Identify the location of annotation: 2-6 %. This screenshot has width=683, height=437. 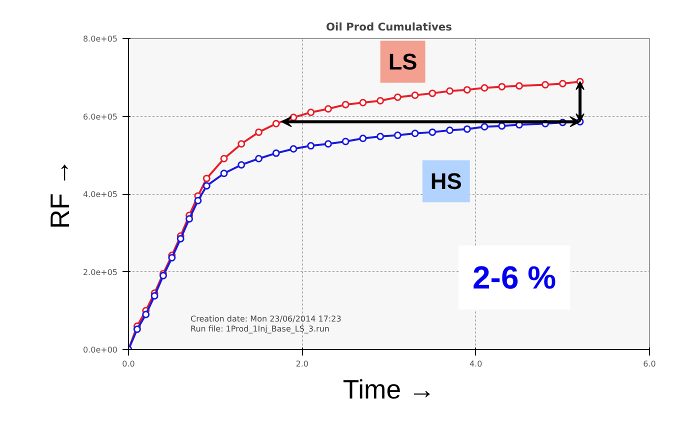
(514, 278).